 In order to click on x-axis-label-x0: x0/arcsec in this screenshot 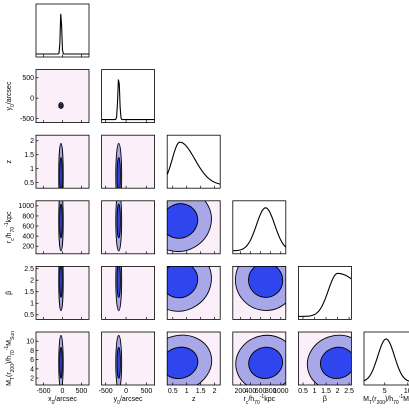, I will do `click(62, 401)`.